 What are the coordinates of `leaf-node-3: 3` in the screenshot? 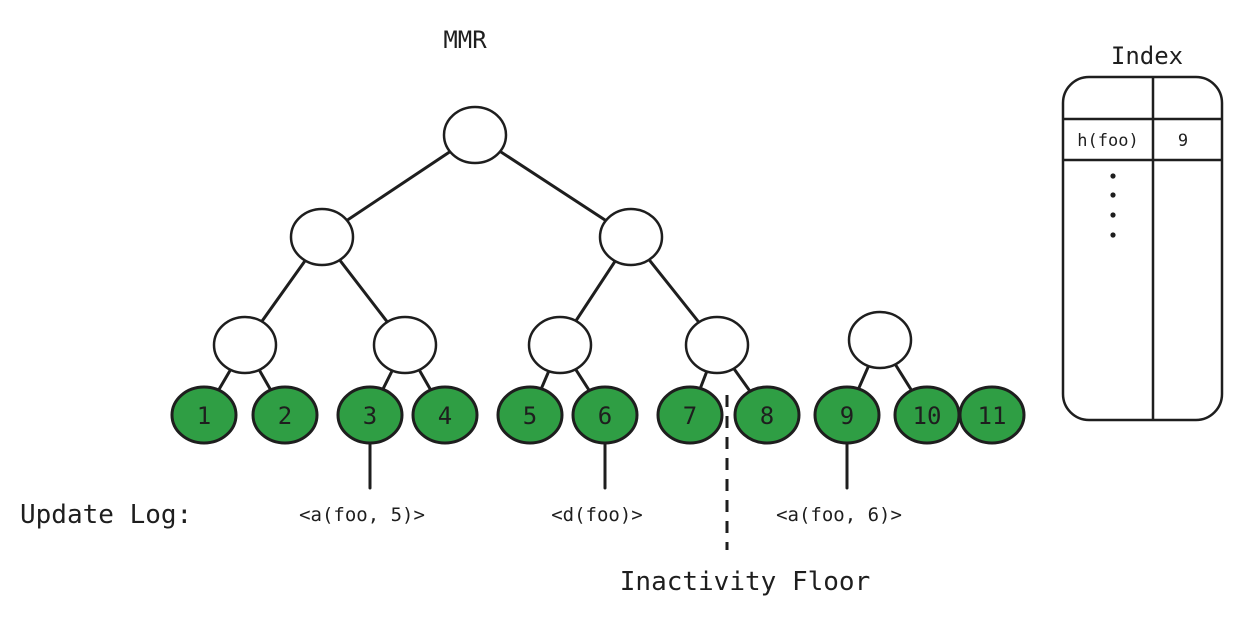 It's located at (370, 415).